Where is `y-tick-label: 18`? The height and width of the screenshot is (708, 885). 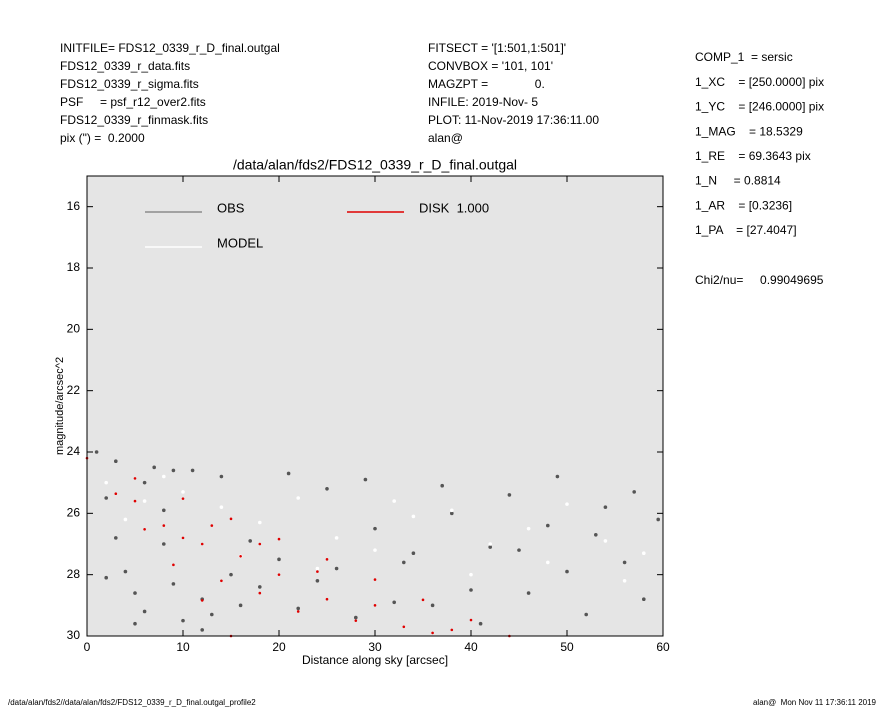 y-tick-label: 18 is located at coordinates (74, 267).